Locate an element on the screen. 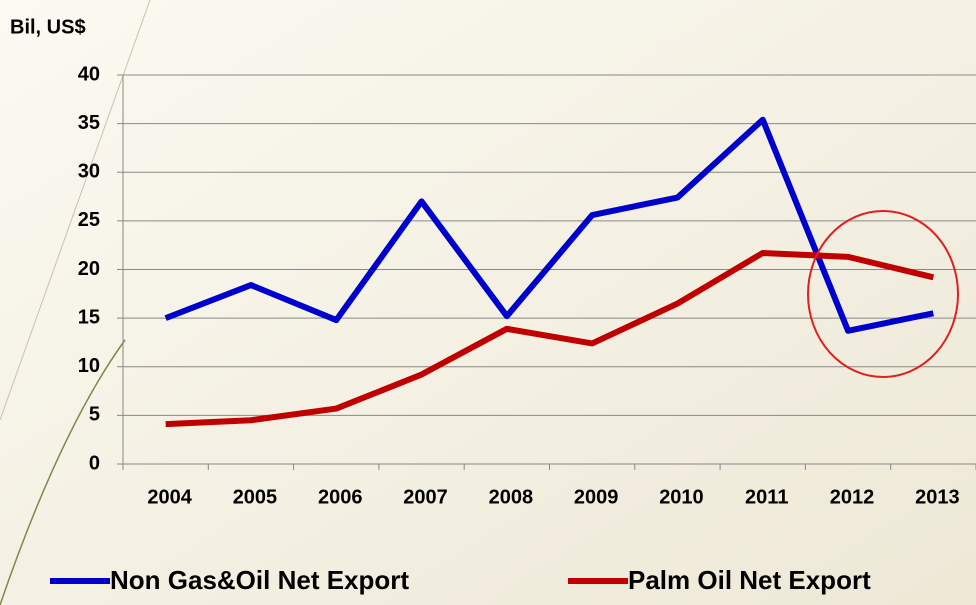 The image size is (976, 605). x-tick-label: 2010 is located at coordinates (681, 497).